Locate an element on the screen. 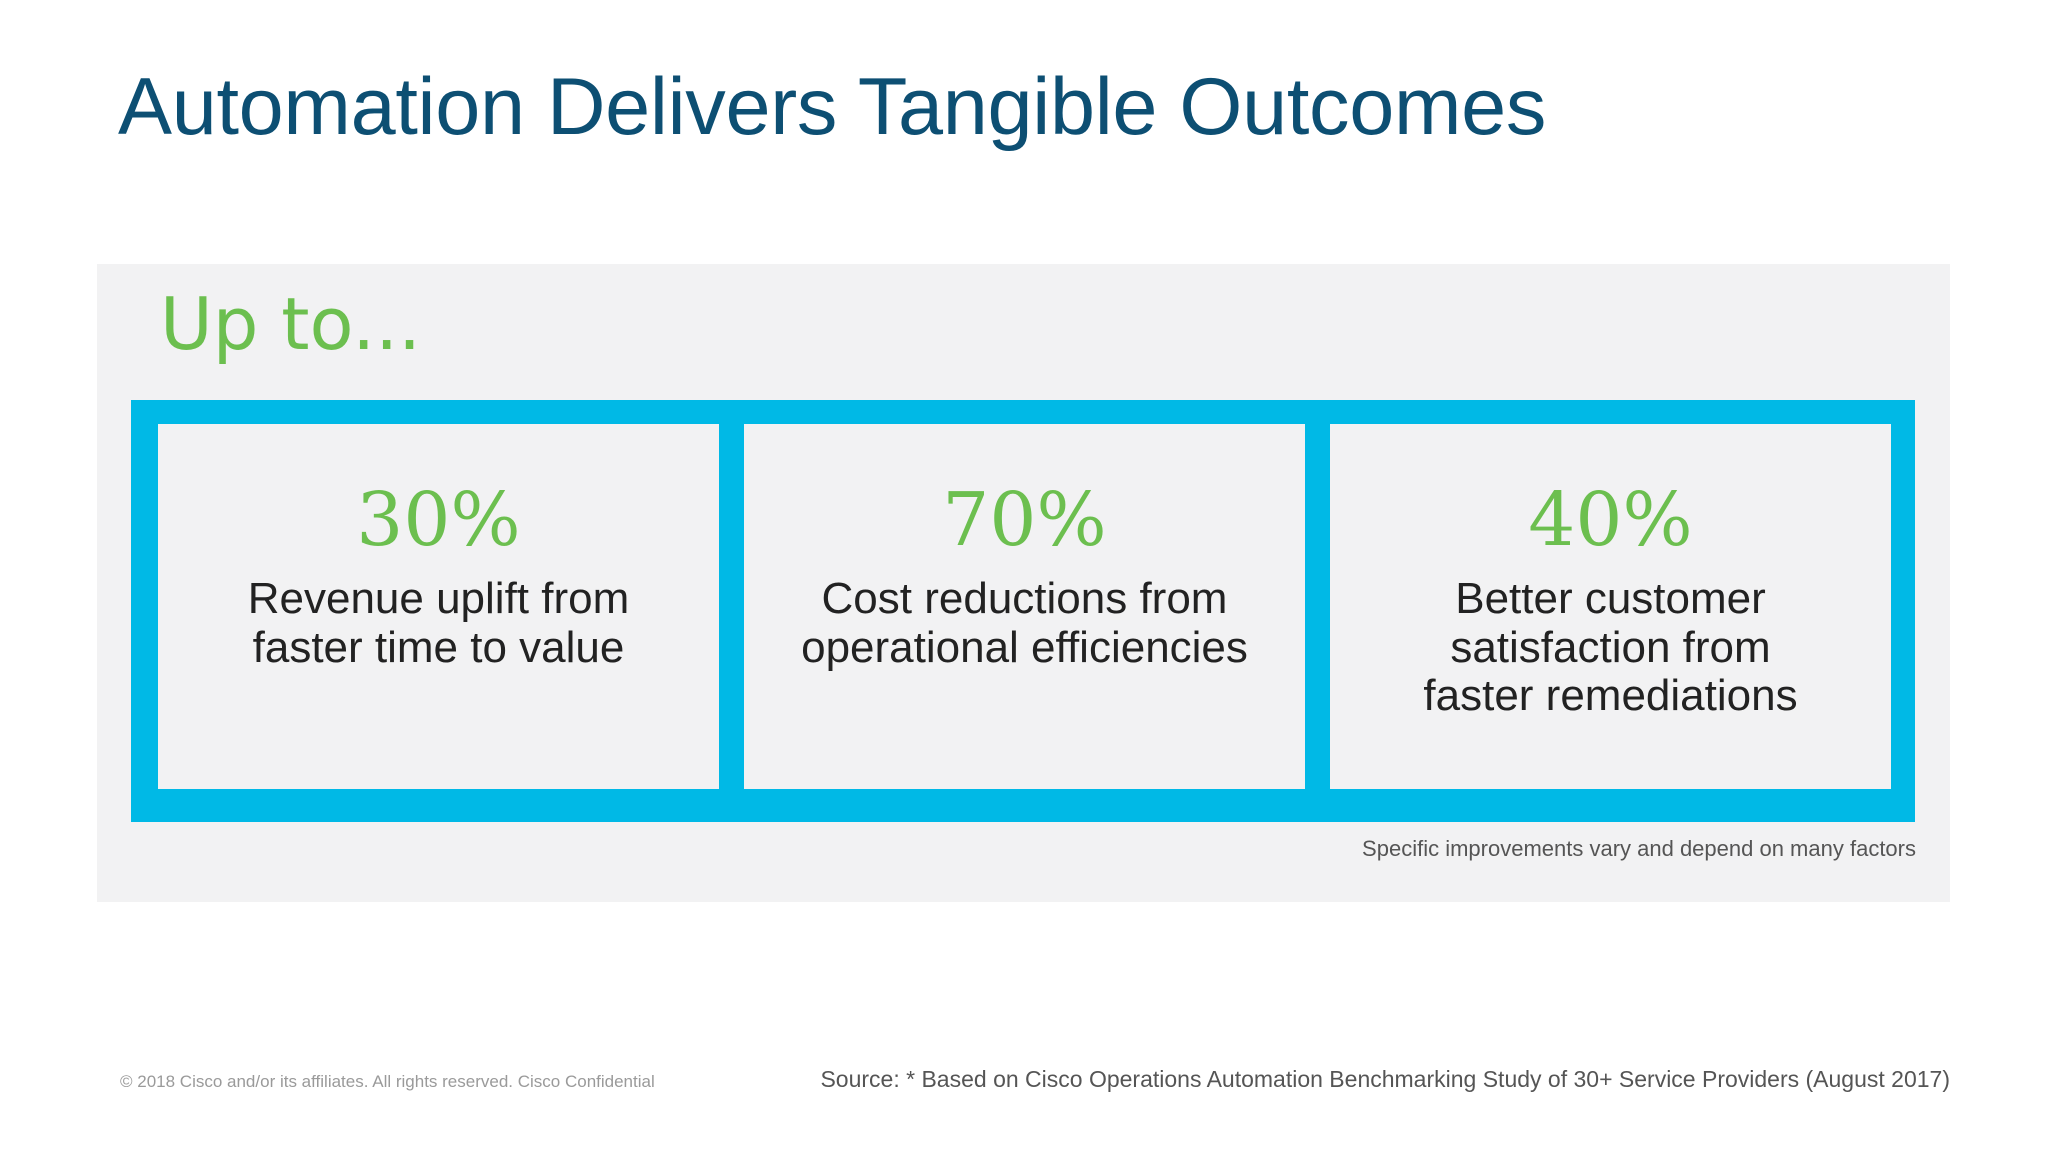  stat-description-line: faster remediations is located at coordinates (1610, 696).